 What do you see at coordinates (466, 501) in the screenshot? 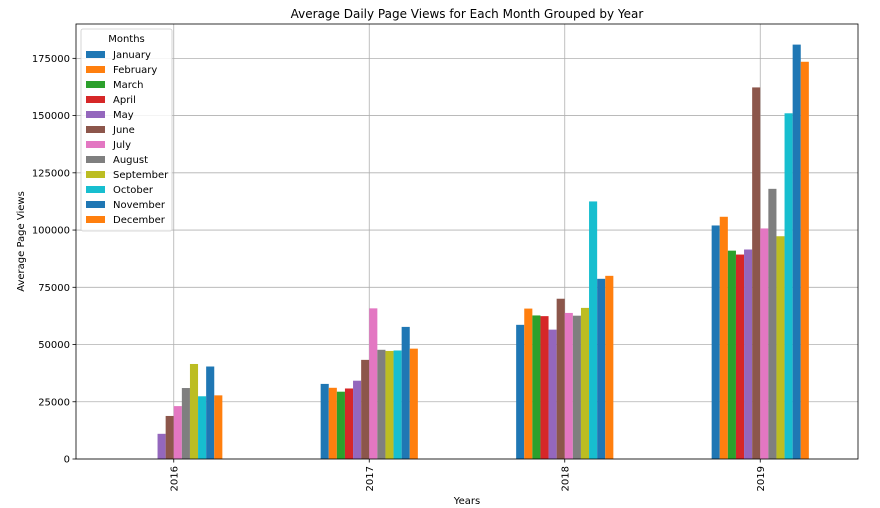
I see `x-axis-title: Years` at bounding box center [466, 501].